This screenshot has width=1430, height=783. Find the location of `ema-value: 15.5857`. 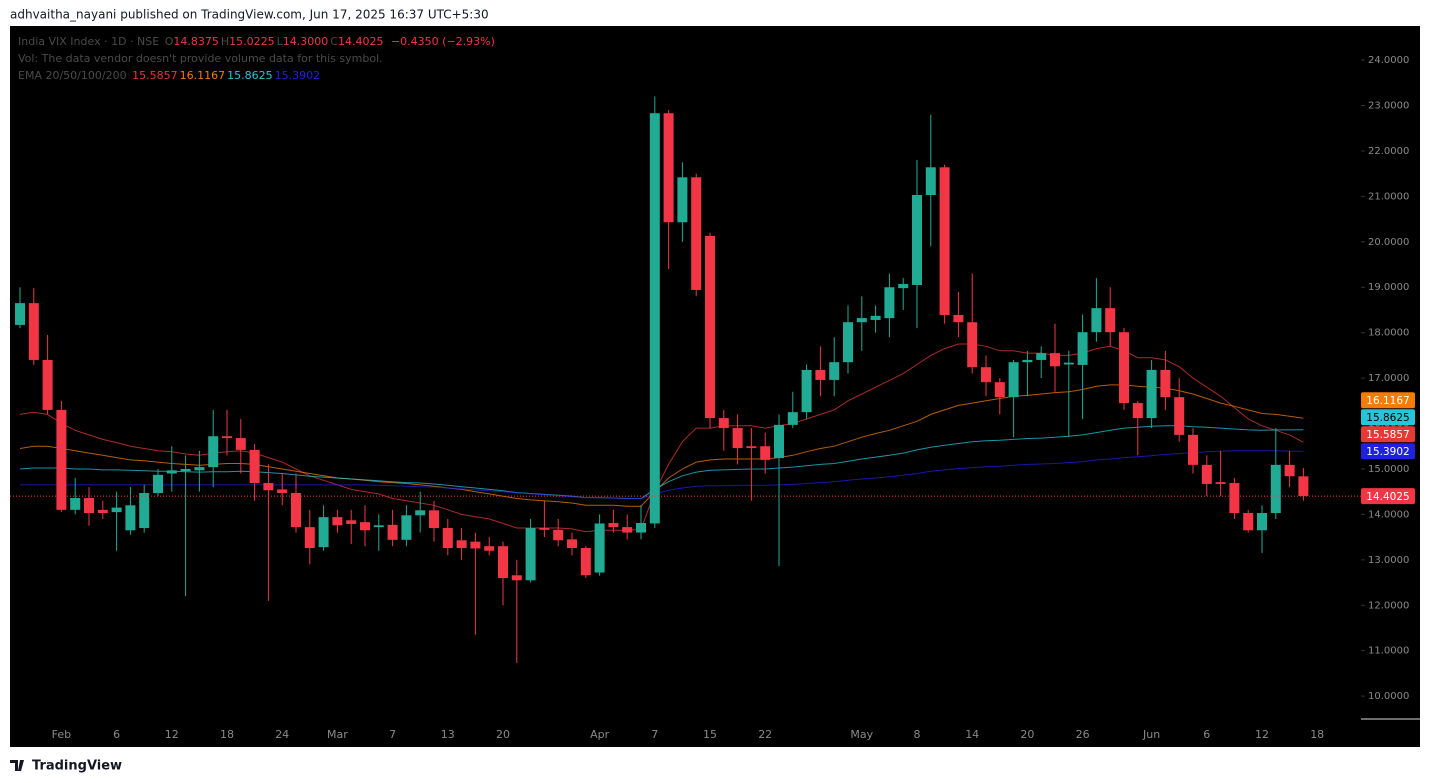

ema-value: 15.5857 is located at coordinates (155, 75).